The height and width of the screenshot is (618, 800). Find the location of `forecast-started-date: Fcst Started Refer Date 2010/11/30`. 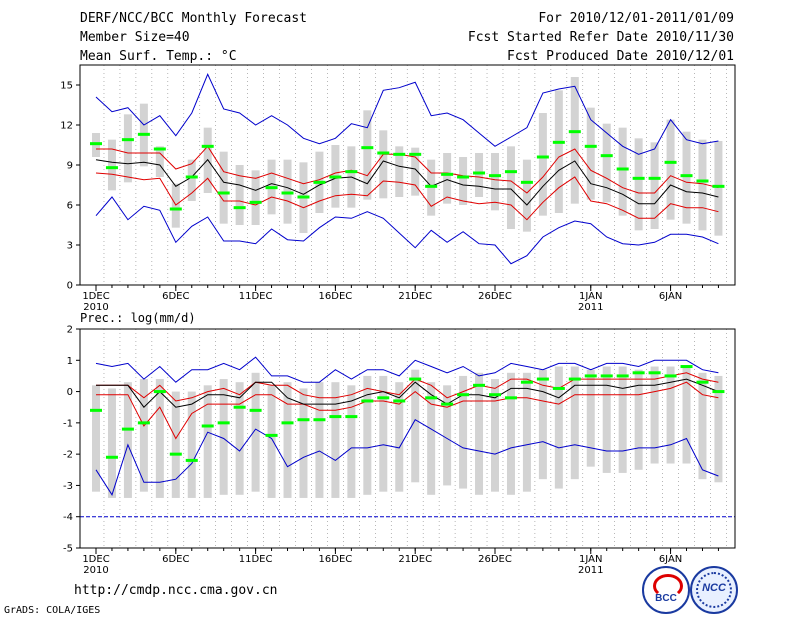

forecast-started-date: Fcst Started Refer Date 2010/11/30 is located at coordinates (600, 37).